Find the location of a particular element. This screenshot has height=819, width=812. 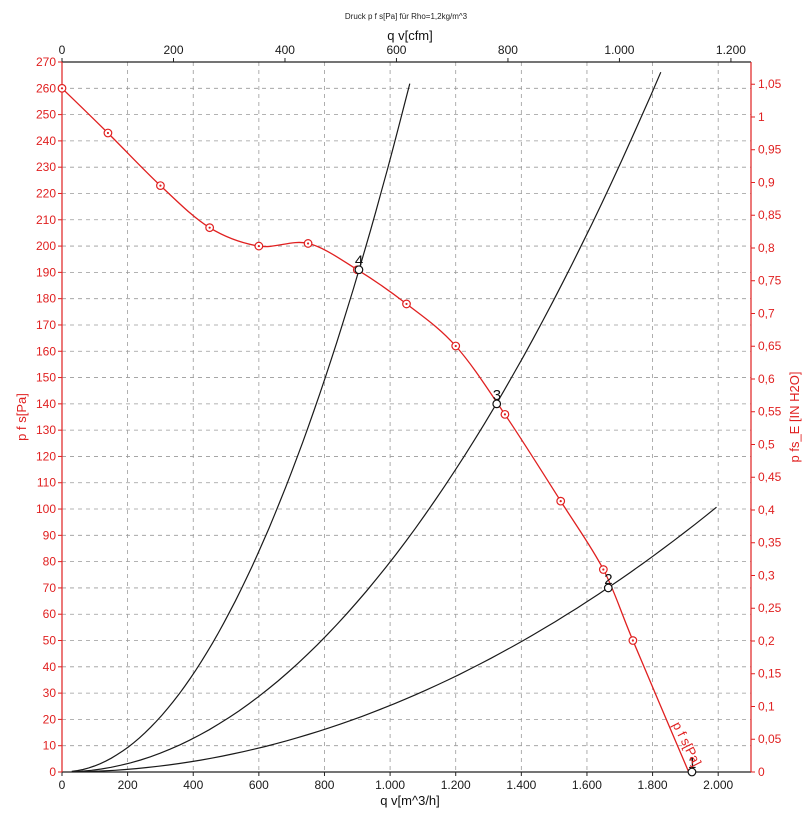

right-tick-label: 0,45 is located at coordinates (770, 477).